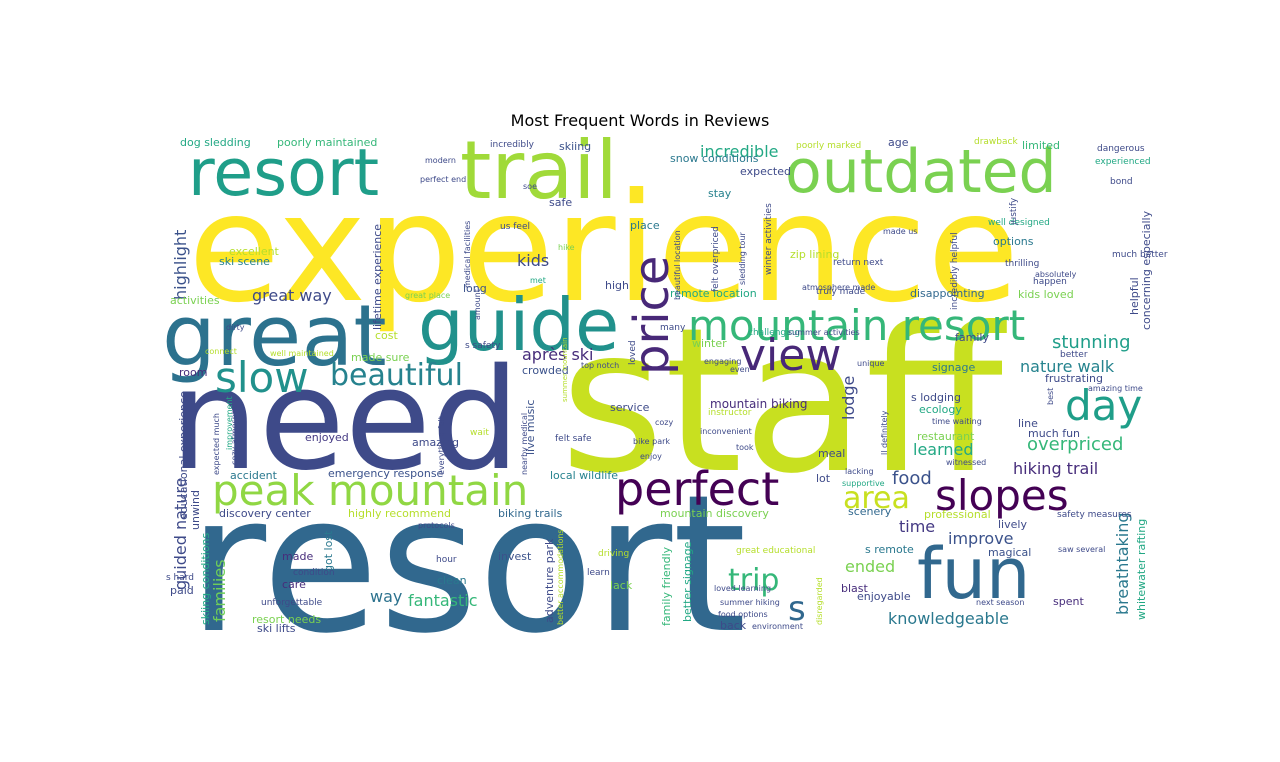 The height and width of the screenshot is (762, 1280). What do you see at coordinates (545, 370) in the screenshot?
I see `cloud-word: crowded` at bounding box center [545, 370].